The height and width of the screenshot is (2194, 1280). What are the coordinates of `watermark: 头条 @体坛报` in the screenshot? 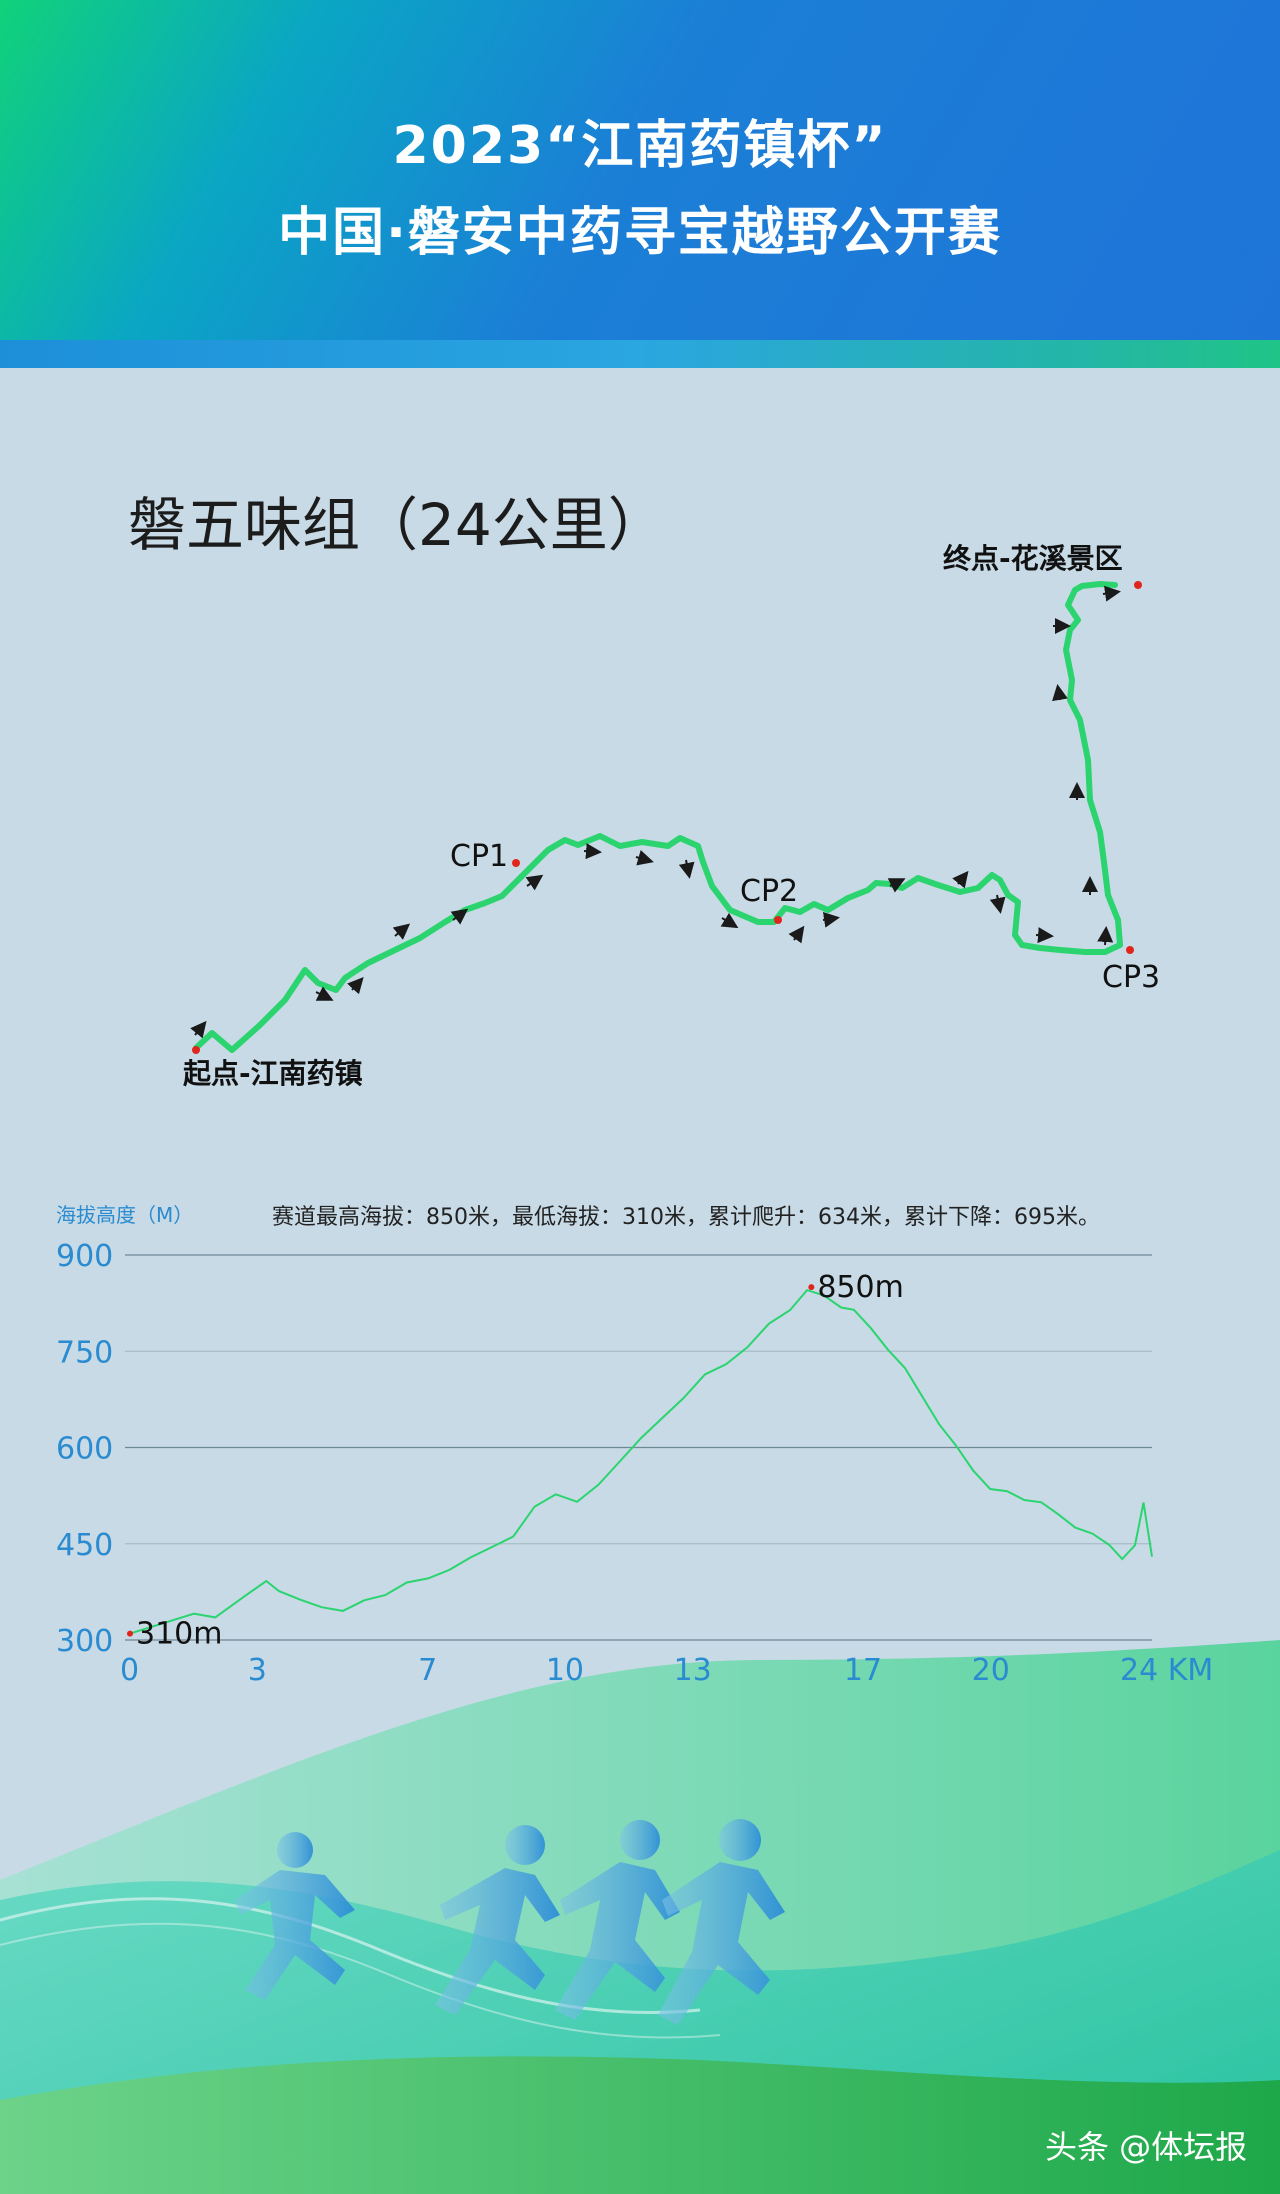 It's located at (1146, 2147).